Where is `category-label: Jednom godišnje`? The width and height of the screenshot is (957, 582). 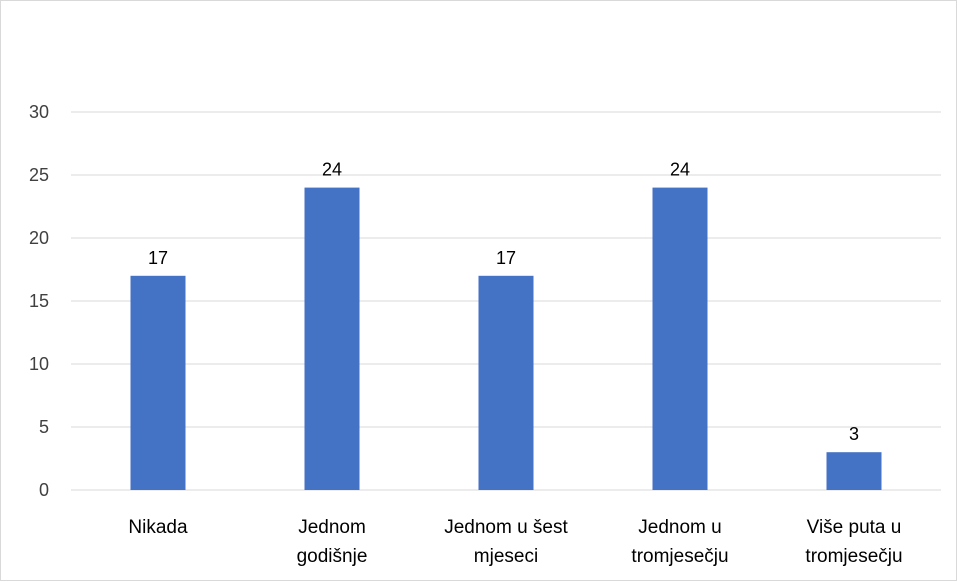 category-label: Jednom godišnje is located at coordinates (332, 542).